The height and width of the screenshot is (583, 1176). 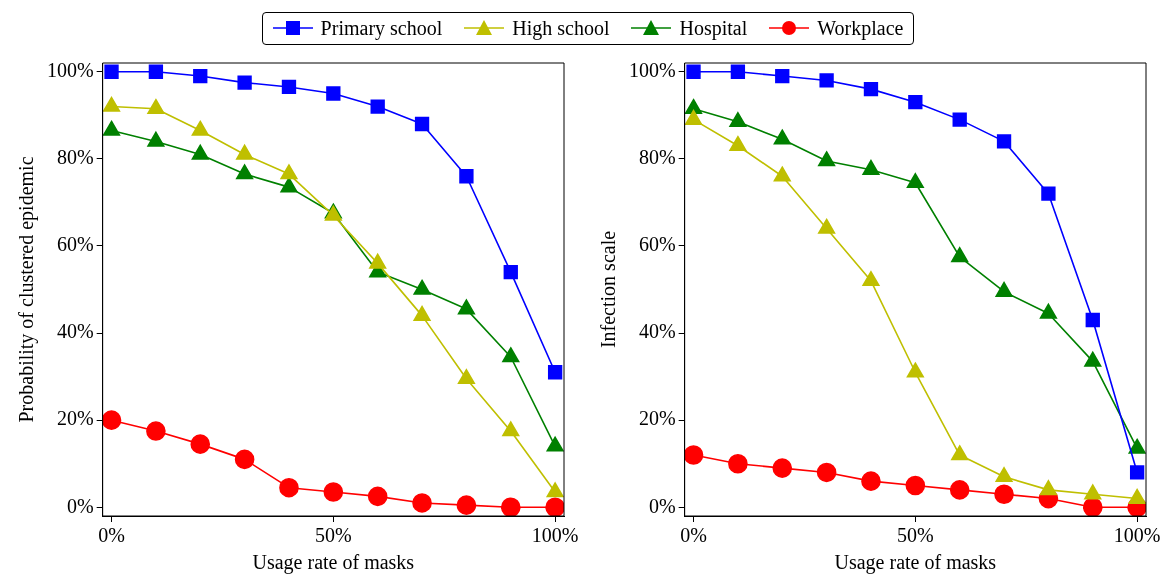 What do you see at coordinates (713, 28) in the screenshot?
I see `legend-label: Hospital` at bounding box center [713, 28].